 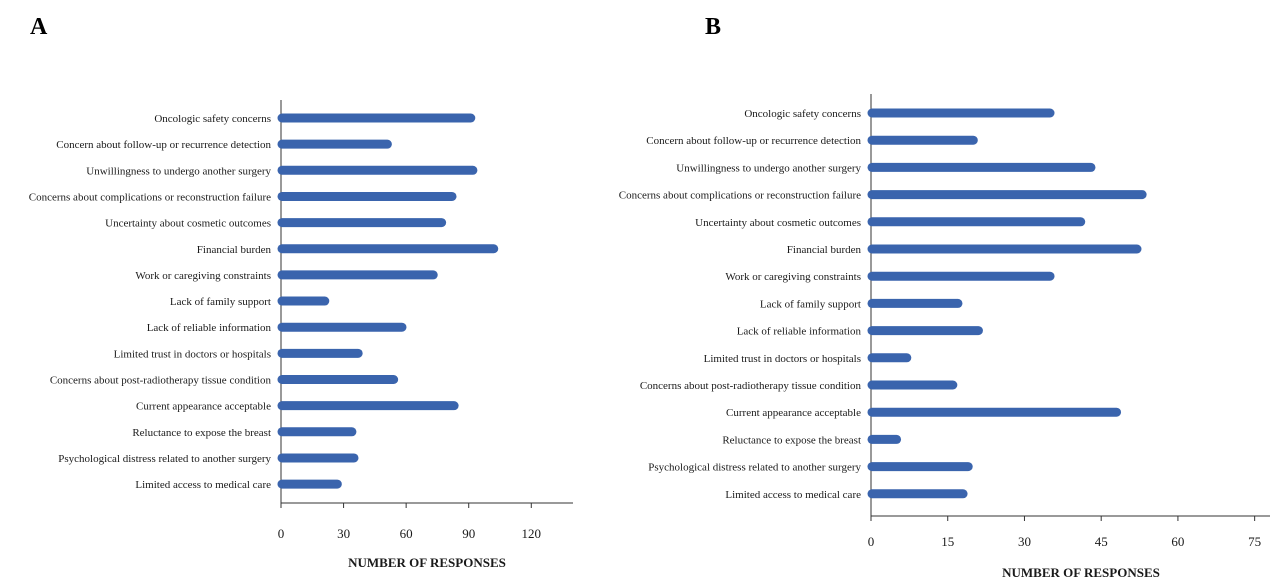 I want to click on x-tick-label: 15, so click(x=947, y=541).